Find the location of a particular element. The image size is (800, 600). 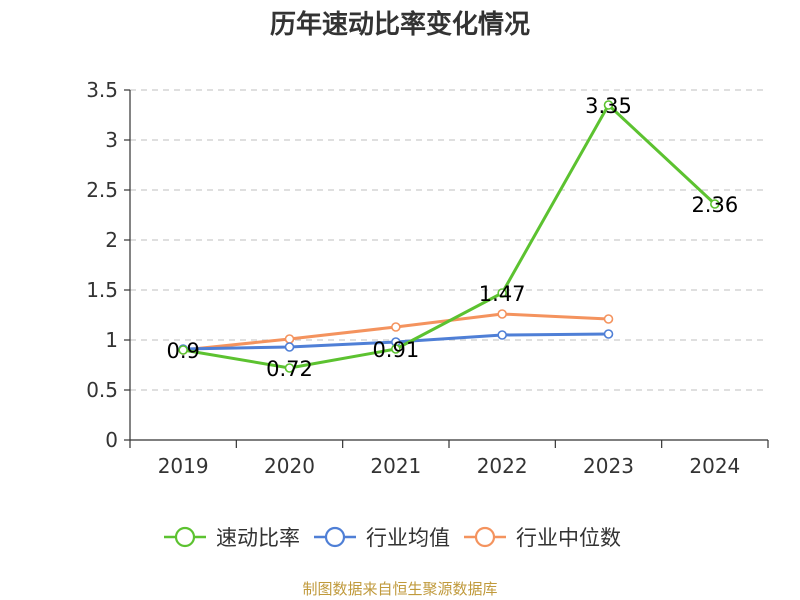

legend-label: 行业中位数 is located at coordinates (568, 538).